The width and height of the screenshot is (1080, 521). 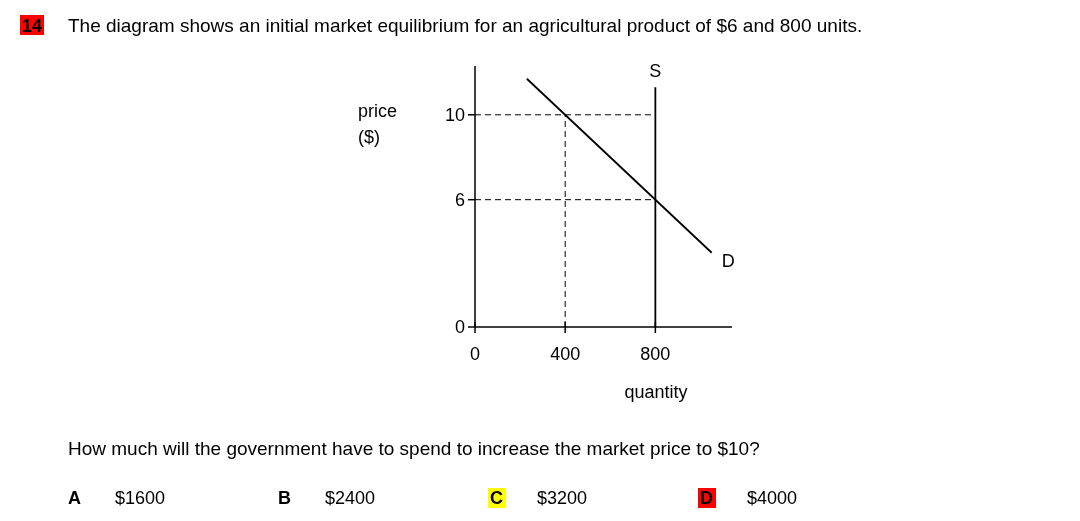 I want to click on text: $3200, so click(x=562, y=498).